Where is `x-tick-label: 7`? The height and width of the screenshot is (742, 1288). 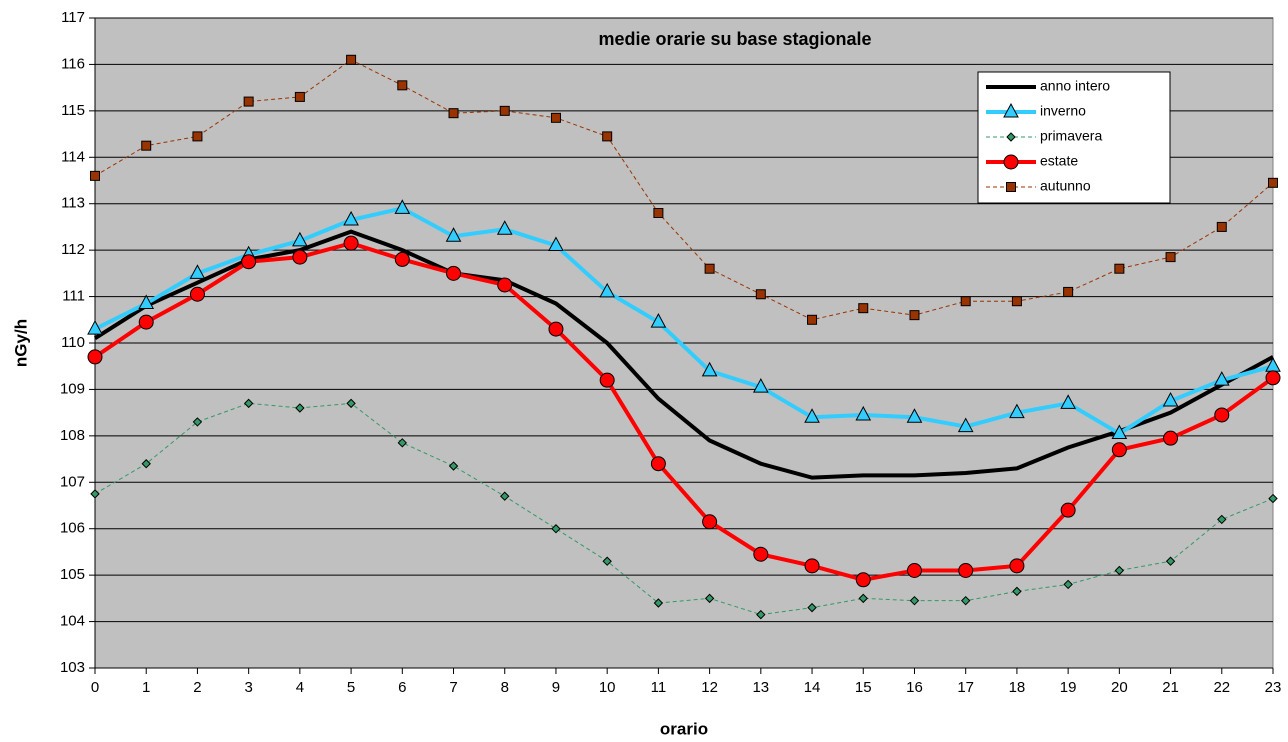 x-tick-label: 7 is located at coordinates (453, 687).